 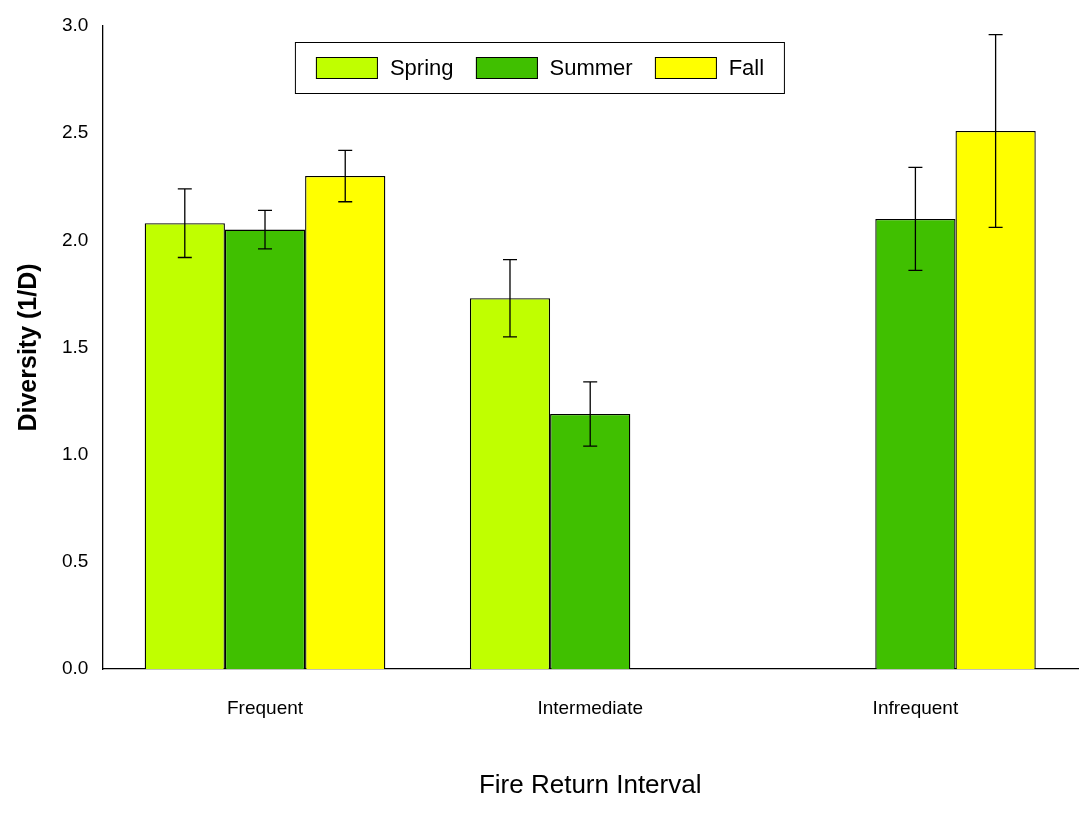 What do you see at coordinates (915, 707) in the screenshot?
I see `x-tick-label: Infrequent` at bounding box center [915, 707].